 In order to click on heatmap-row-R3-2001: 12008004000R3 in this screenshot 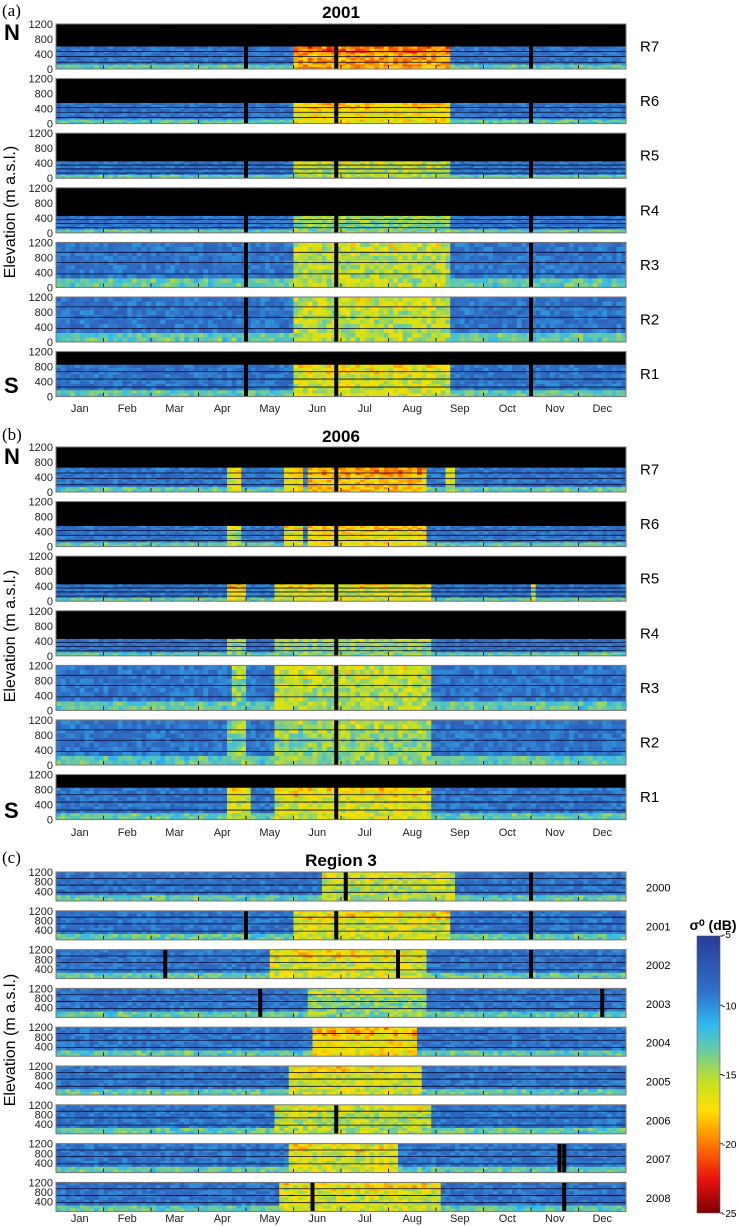, I will do `click(344, 265)`.